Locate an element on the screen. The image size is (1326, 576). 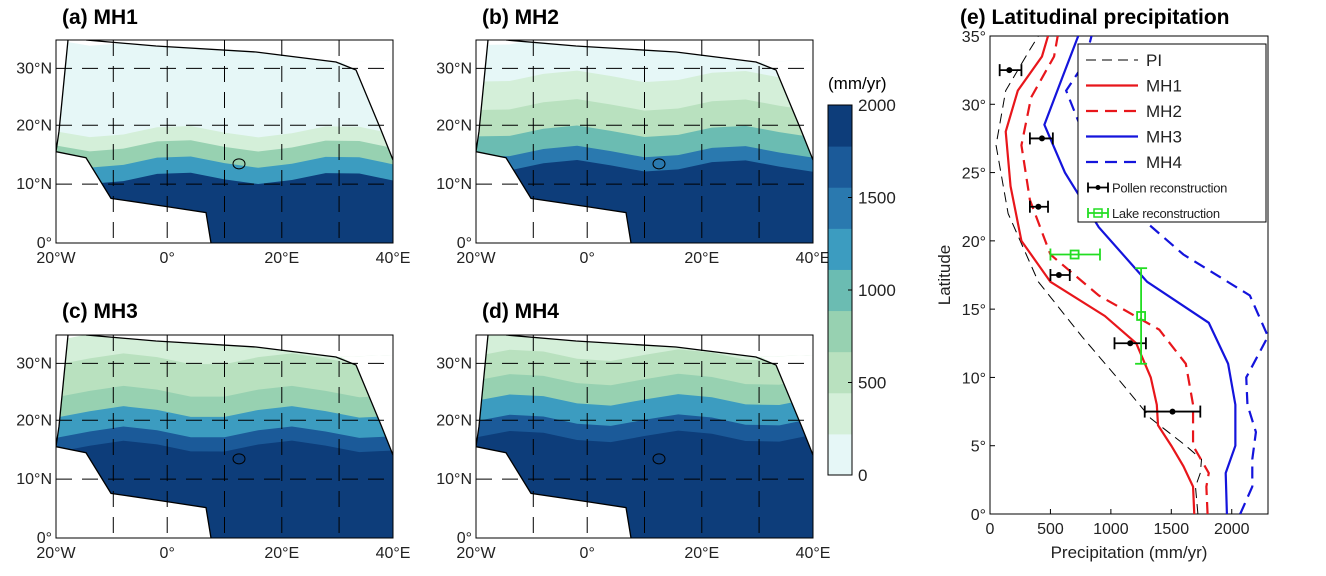
legend-box is located at coordinates (1172, 133).